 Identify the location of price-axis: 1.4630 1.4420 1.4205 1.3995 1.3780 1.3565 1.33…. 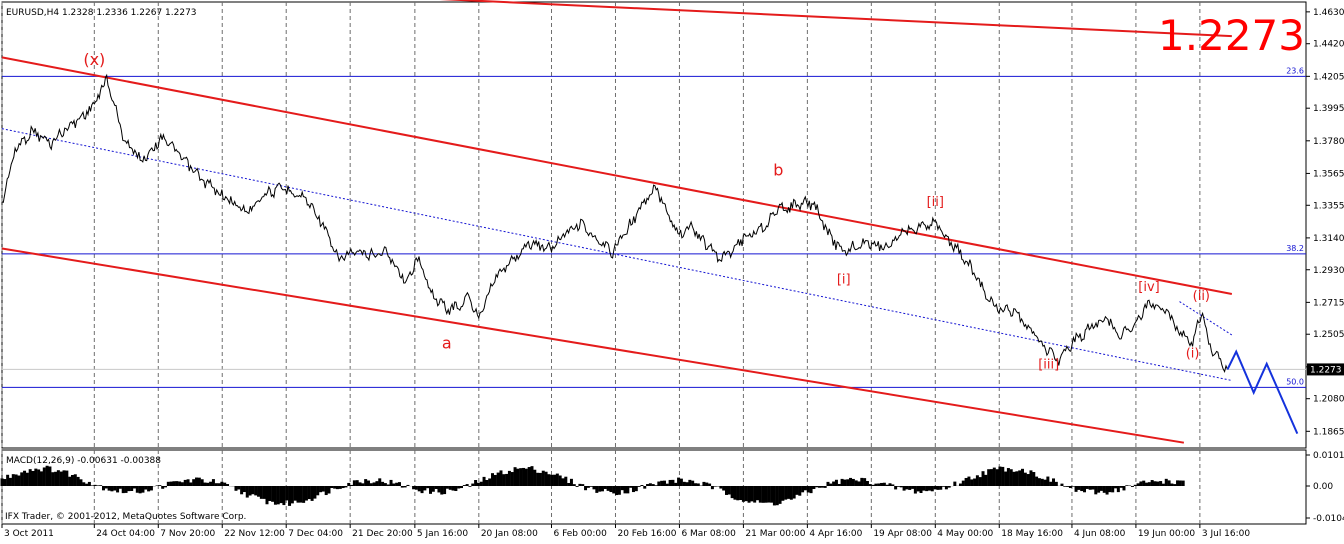
(1325, 222).